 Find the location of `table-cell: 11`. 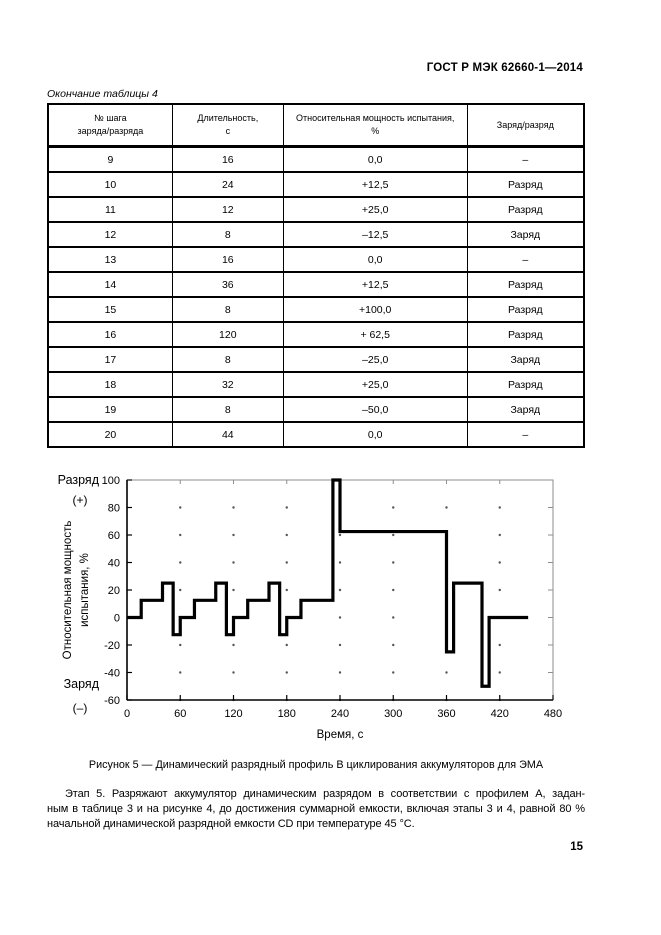

table-cell: 11 is located at coordinates (110, 209).